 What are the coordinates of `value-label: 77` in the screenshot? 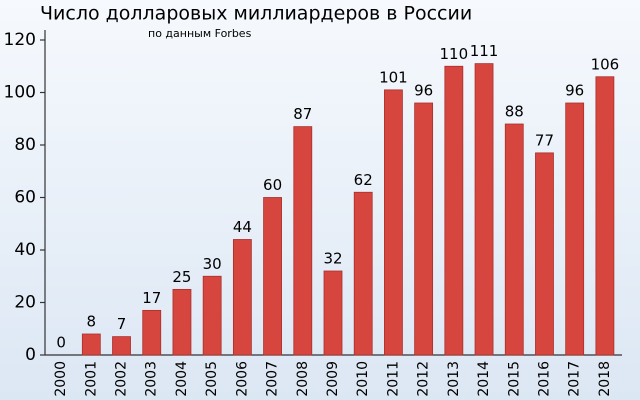 It's located at (544, 140).